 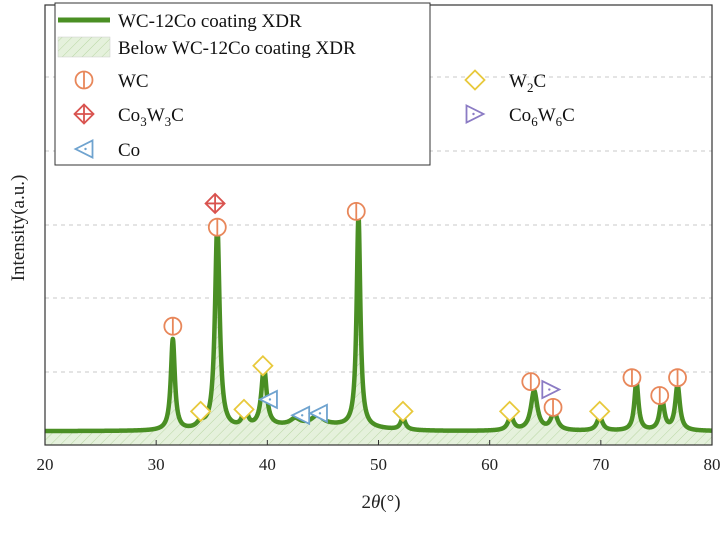 I want to click on legend-item-w2c: W2C, so click(x=505, y=82).